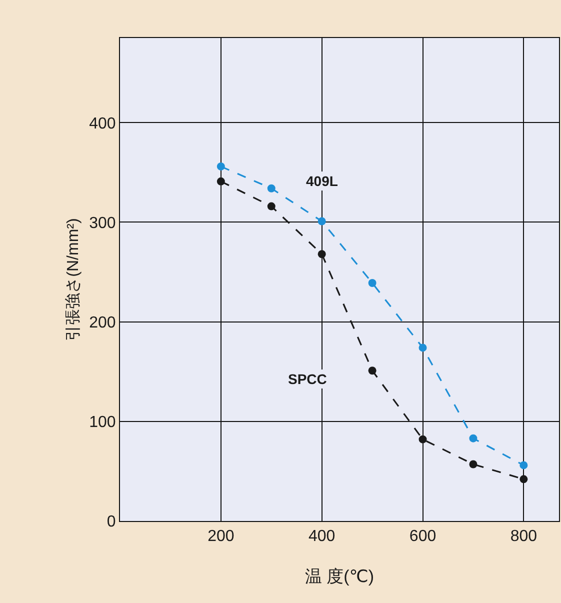  I want to click on text: SPCC, so click(307, 379).